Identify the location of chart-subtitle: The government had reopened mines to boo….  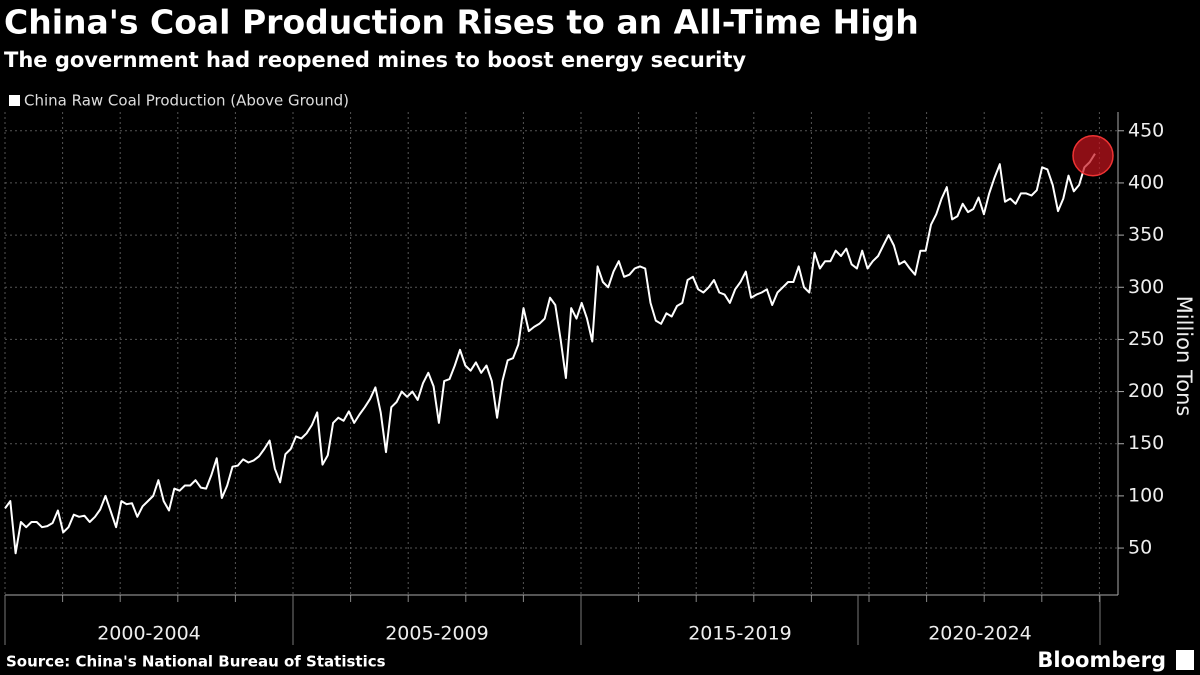
(375, 60).